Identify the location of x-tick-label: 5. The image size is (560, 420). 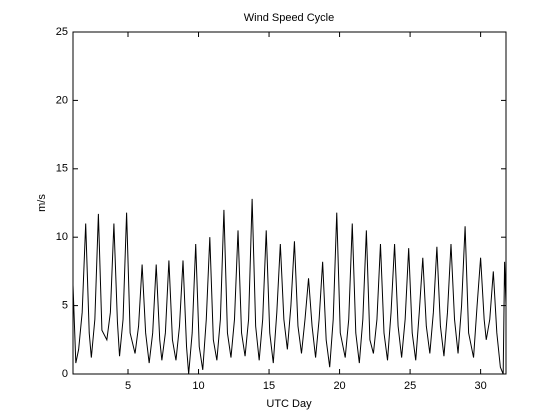
(128, 386).